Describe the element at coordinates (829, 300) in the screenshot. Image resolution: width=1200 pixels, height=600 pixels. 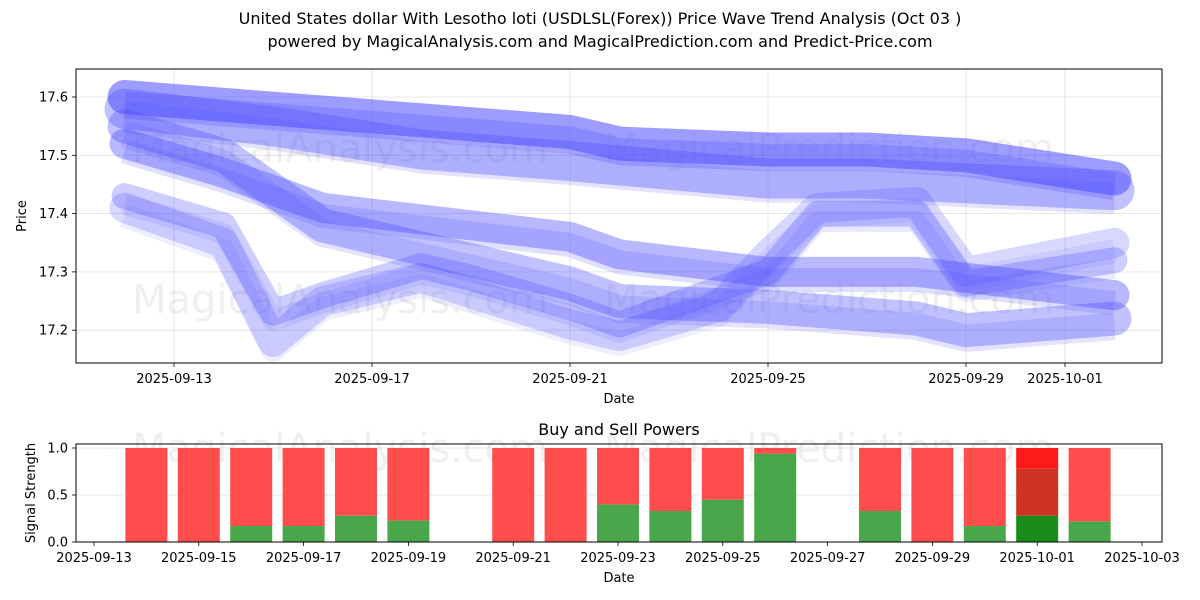
I see `watermark-bottom-right: MagicalPrediction.com` at that location.